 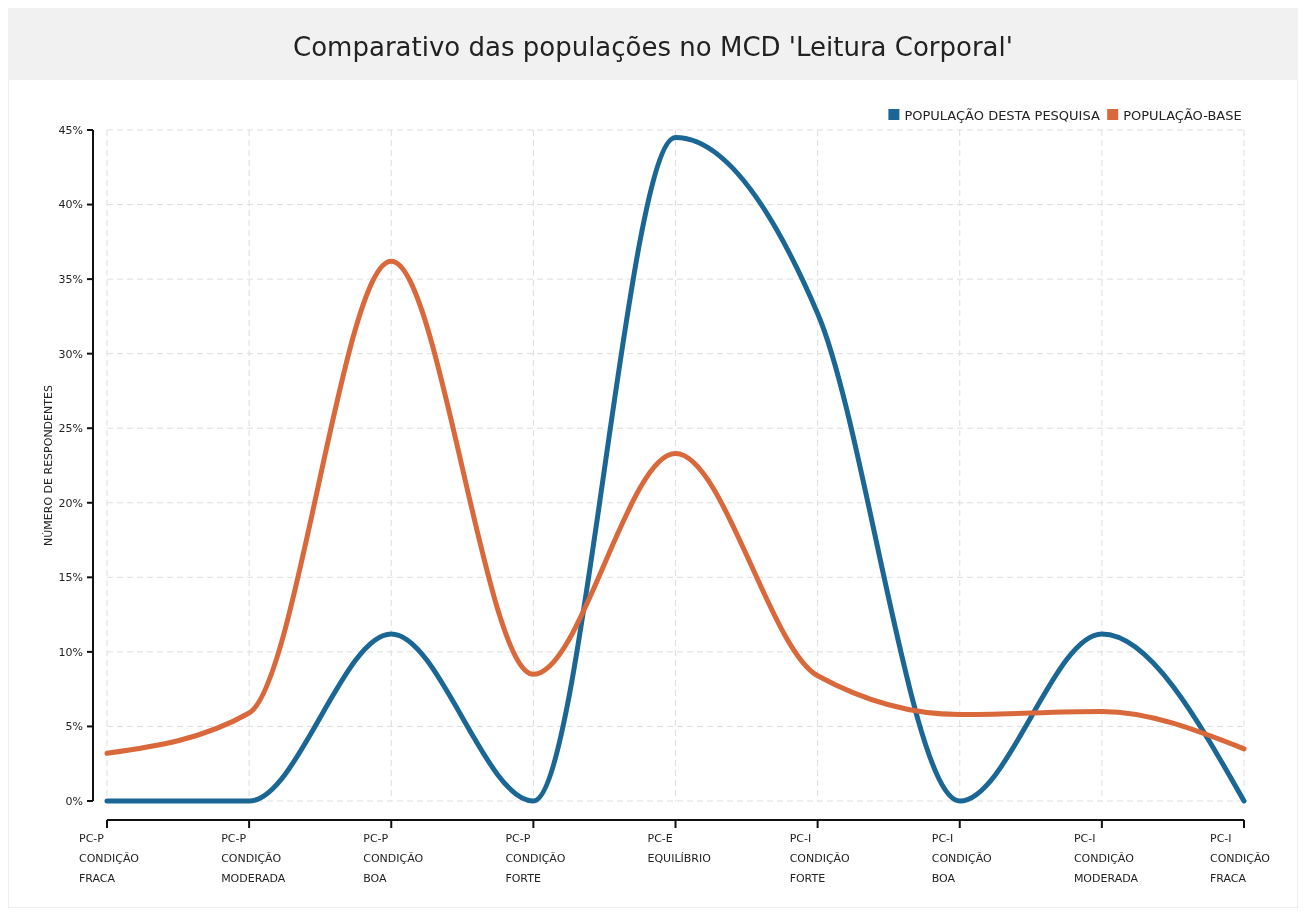 I want to click on y-axis-title: NÚMERO DE RESPONDENTES, so click(x=48, y=465).